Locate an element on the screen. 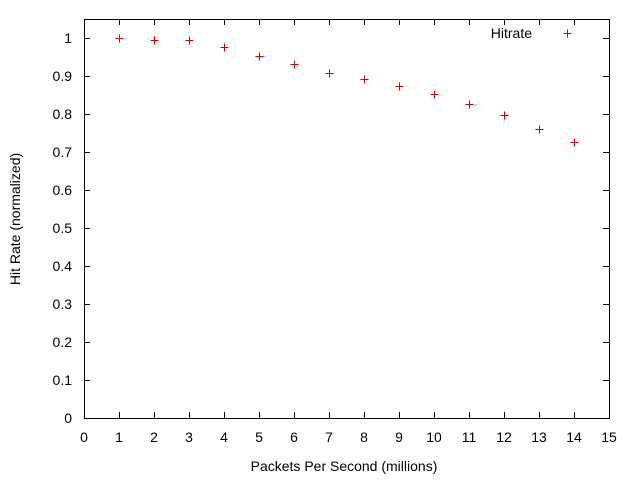  y-tick-label: 1 is located at coordinates (68, 38).